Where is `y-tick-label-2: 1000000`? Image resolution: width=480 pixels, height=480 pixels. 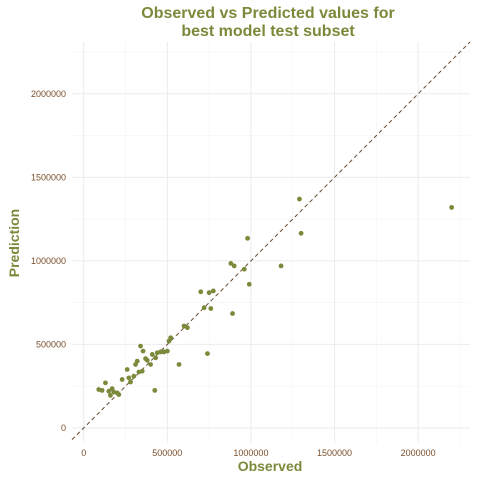 y-tick-label-2: 1000000 is located at coordinates (48, 261).